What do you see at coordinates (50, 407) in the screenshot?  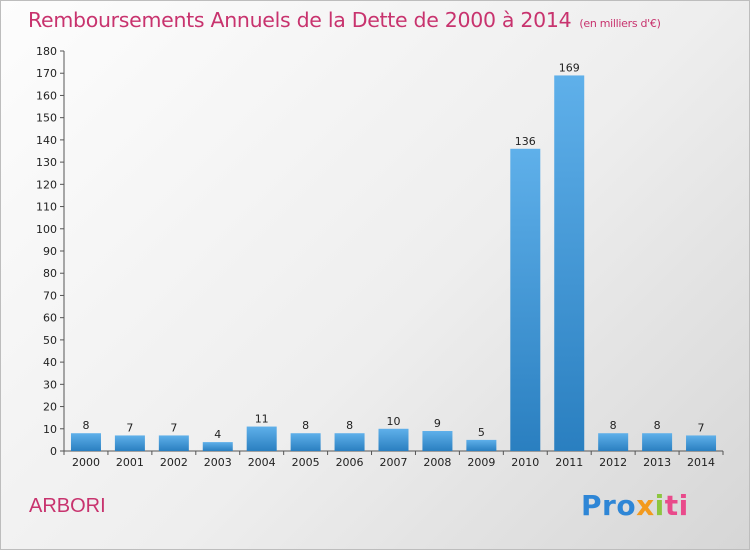 I see `y-tick-label: 20` at bounding box center [50, 407].